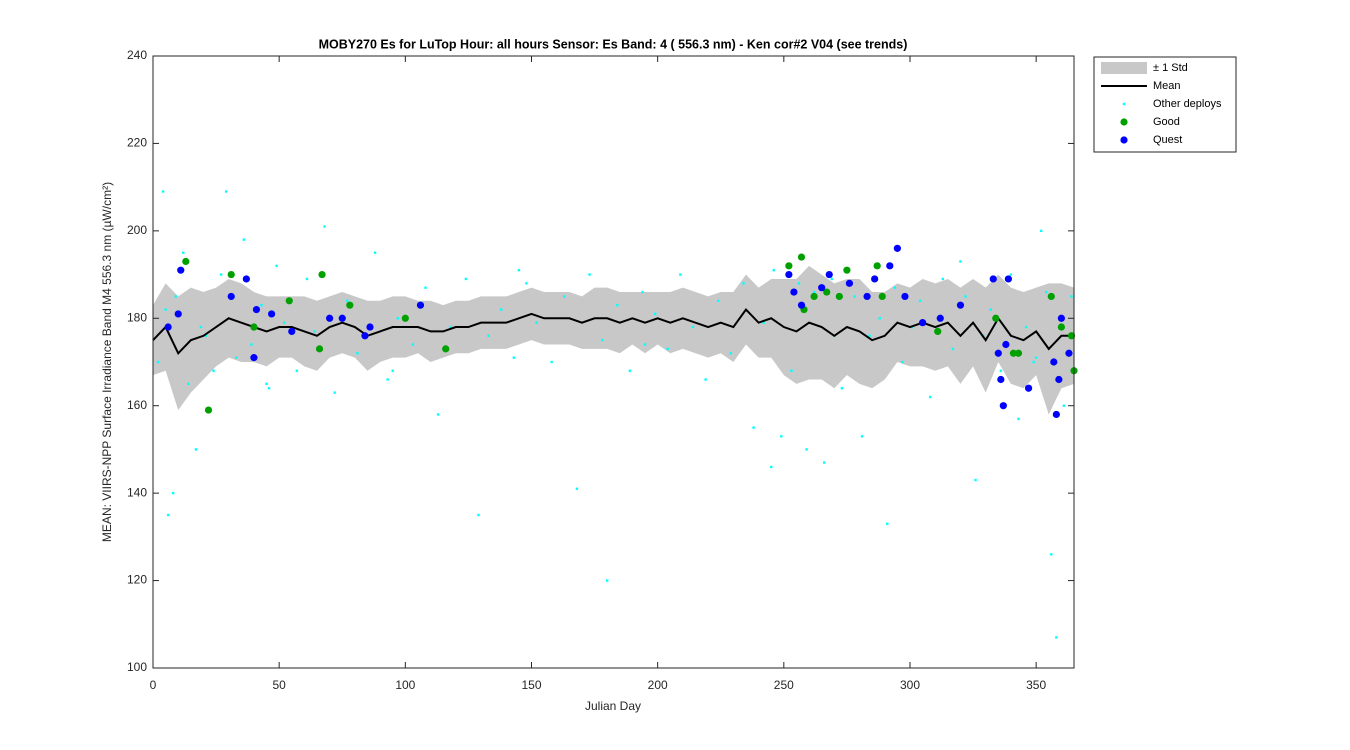  Describe the element at coordinates (137, 317) in the screenshot. I see `y-tick-label: 180` at that location.